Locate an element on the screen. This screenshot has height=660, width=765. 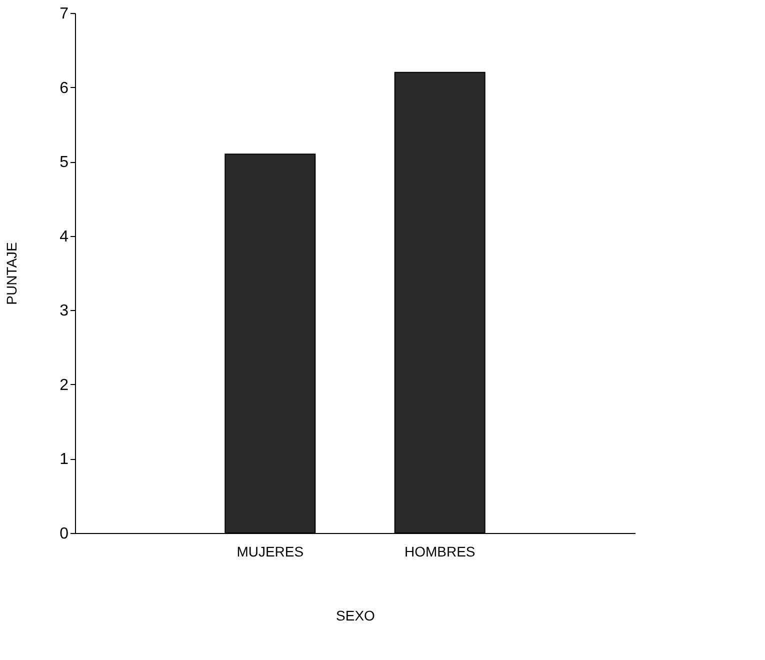
x-tick-label: HOMBRES is located at coordinates (440, 552).